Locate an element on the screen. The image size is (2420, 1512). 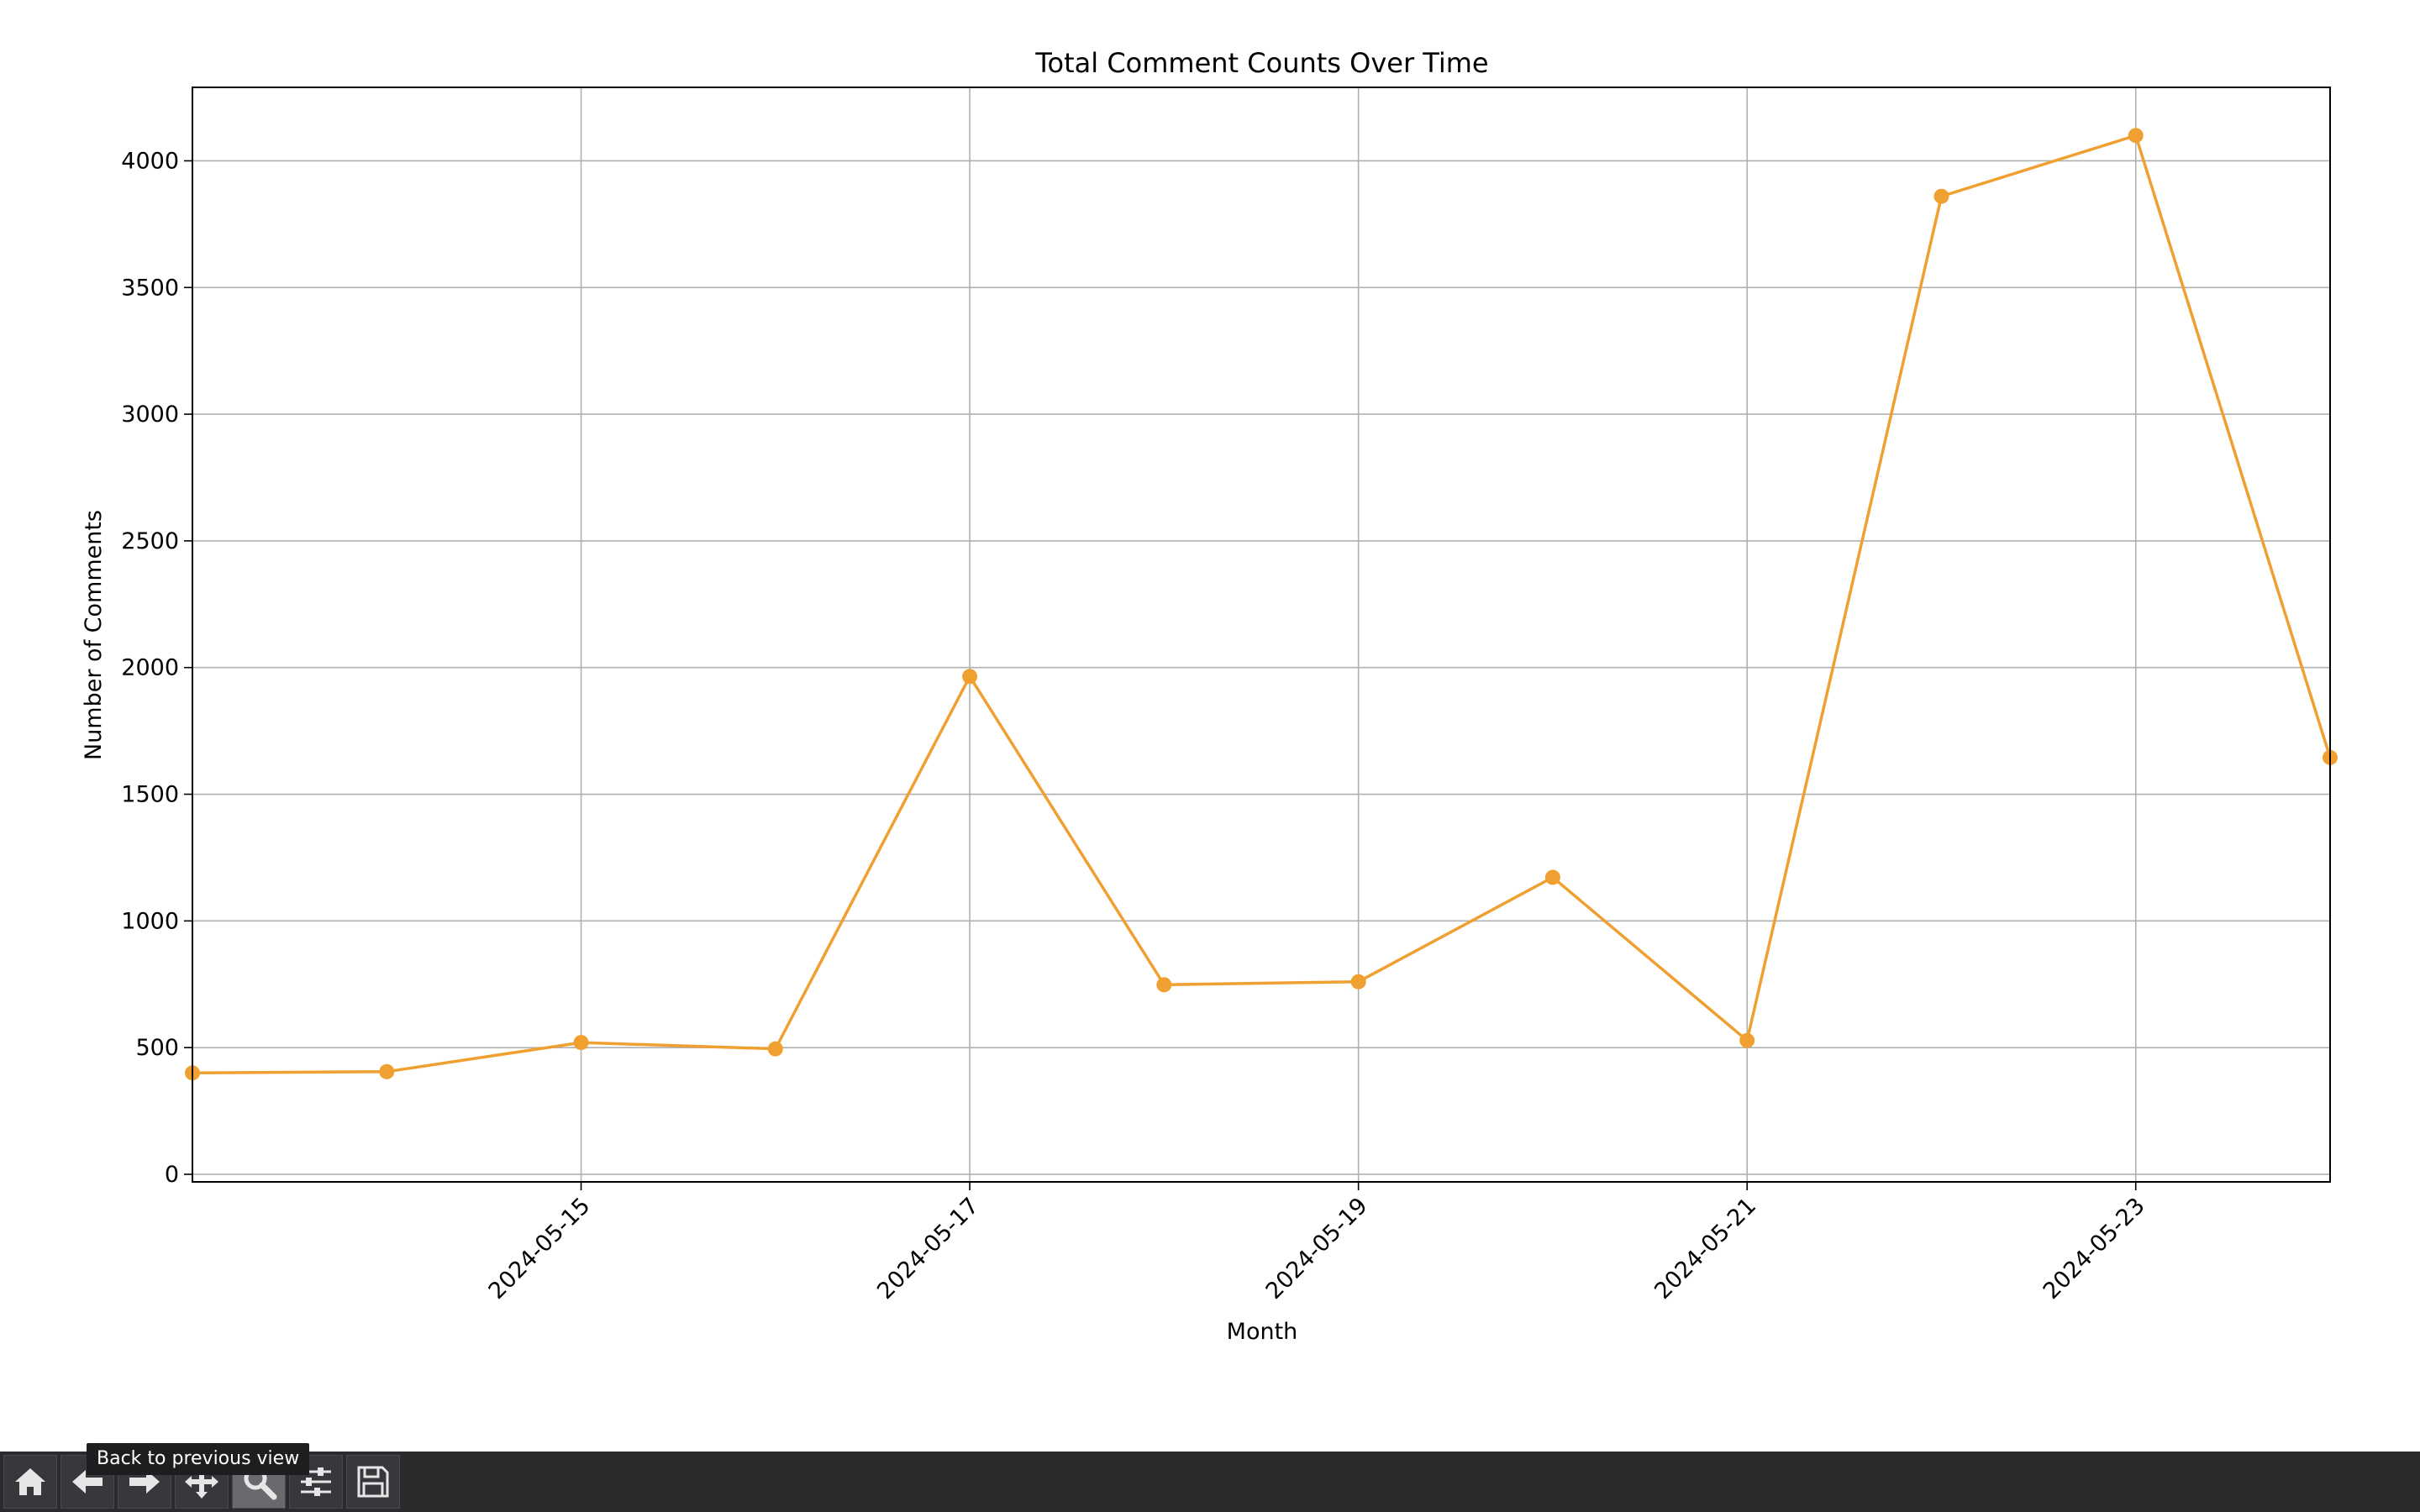
y-tick-label: 3500 is located at coordinates (150, 288).